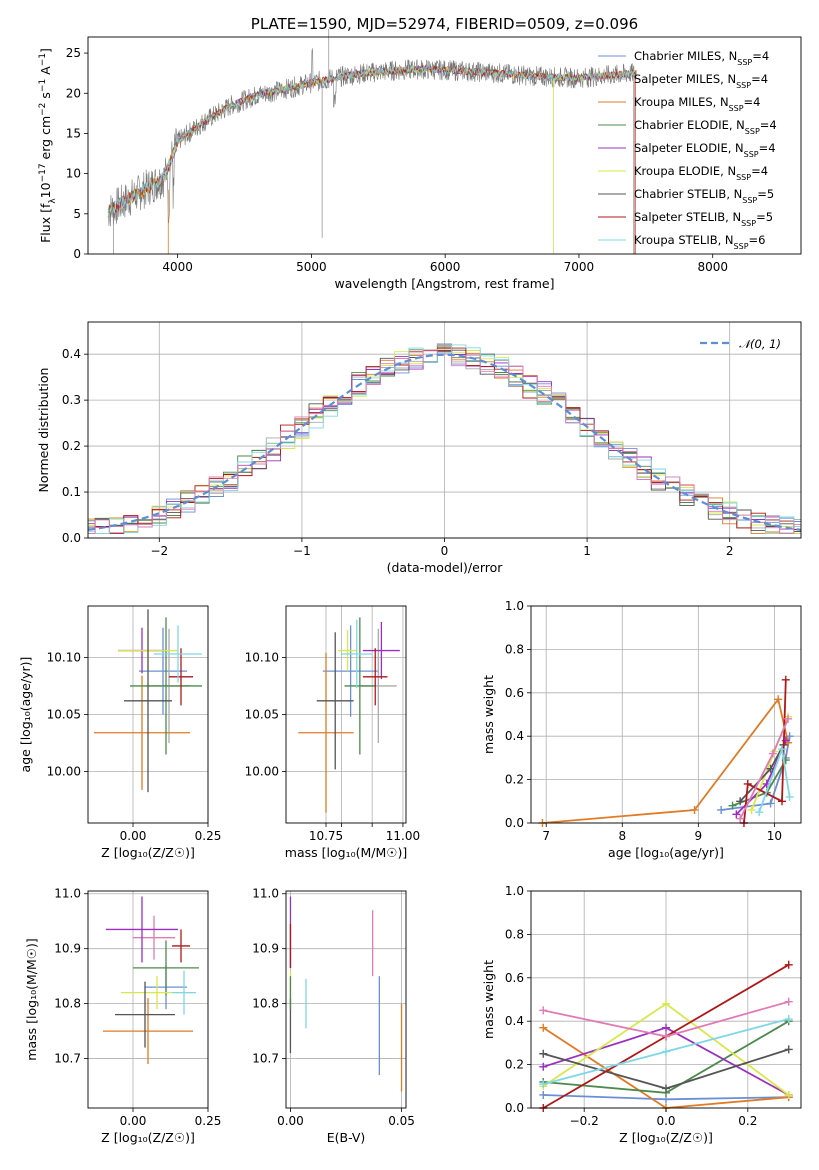 The width and height of the screenshot is (819, 1170). What do you see at coordinates (622, 836) in the screenshot?
I see `x-tick-label: 8` at bounding box center [622, 836].